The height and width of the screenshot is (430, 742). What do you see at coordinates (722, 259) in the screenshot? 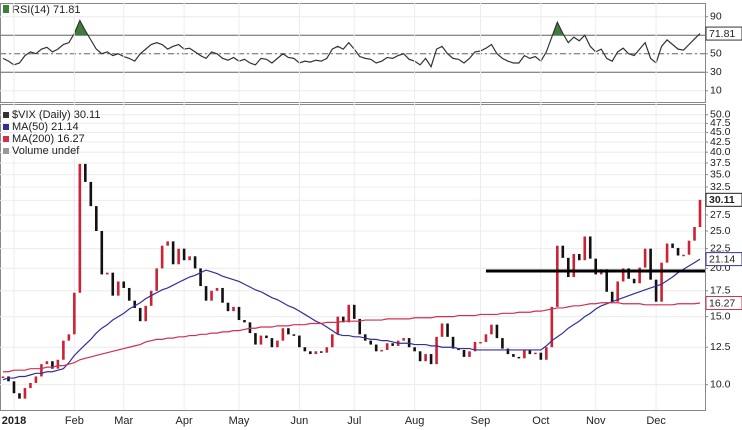
I see `value-label: 21.14` at bounding box center [722, 259].